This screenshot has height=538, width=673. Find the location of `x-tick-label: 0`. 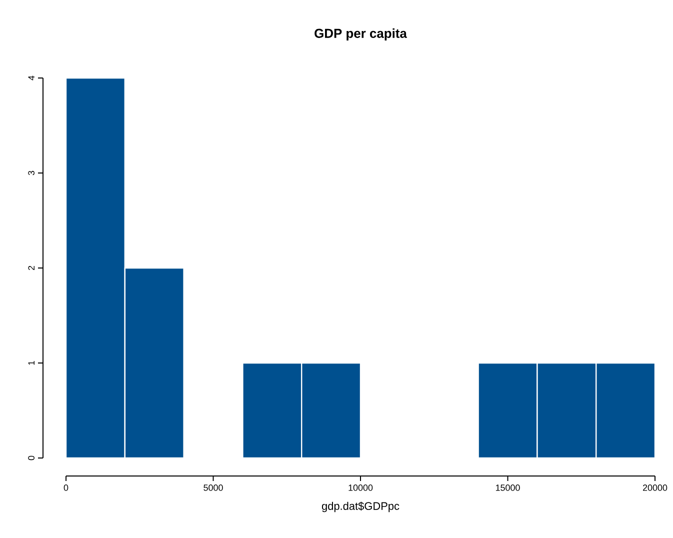

x-tick-label: 0 is located at coordinates (66, 487).